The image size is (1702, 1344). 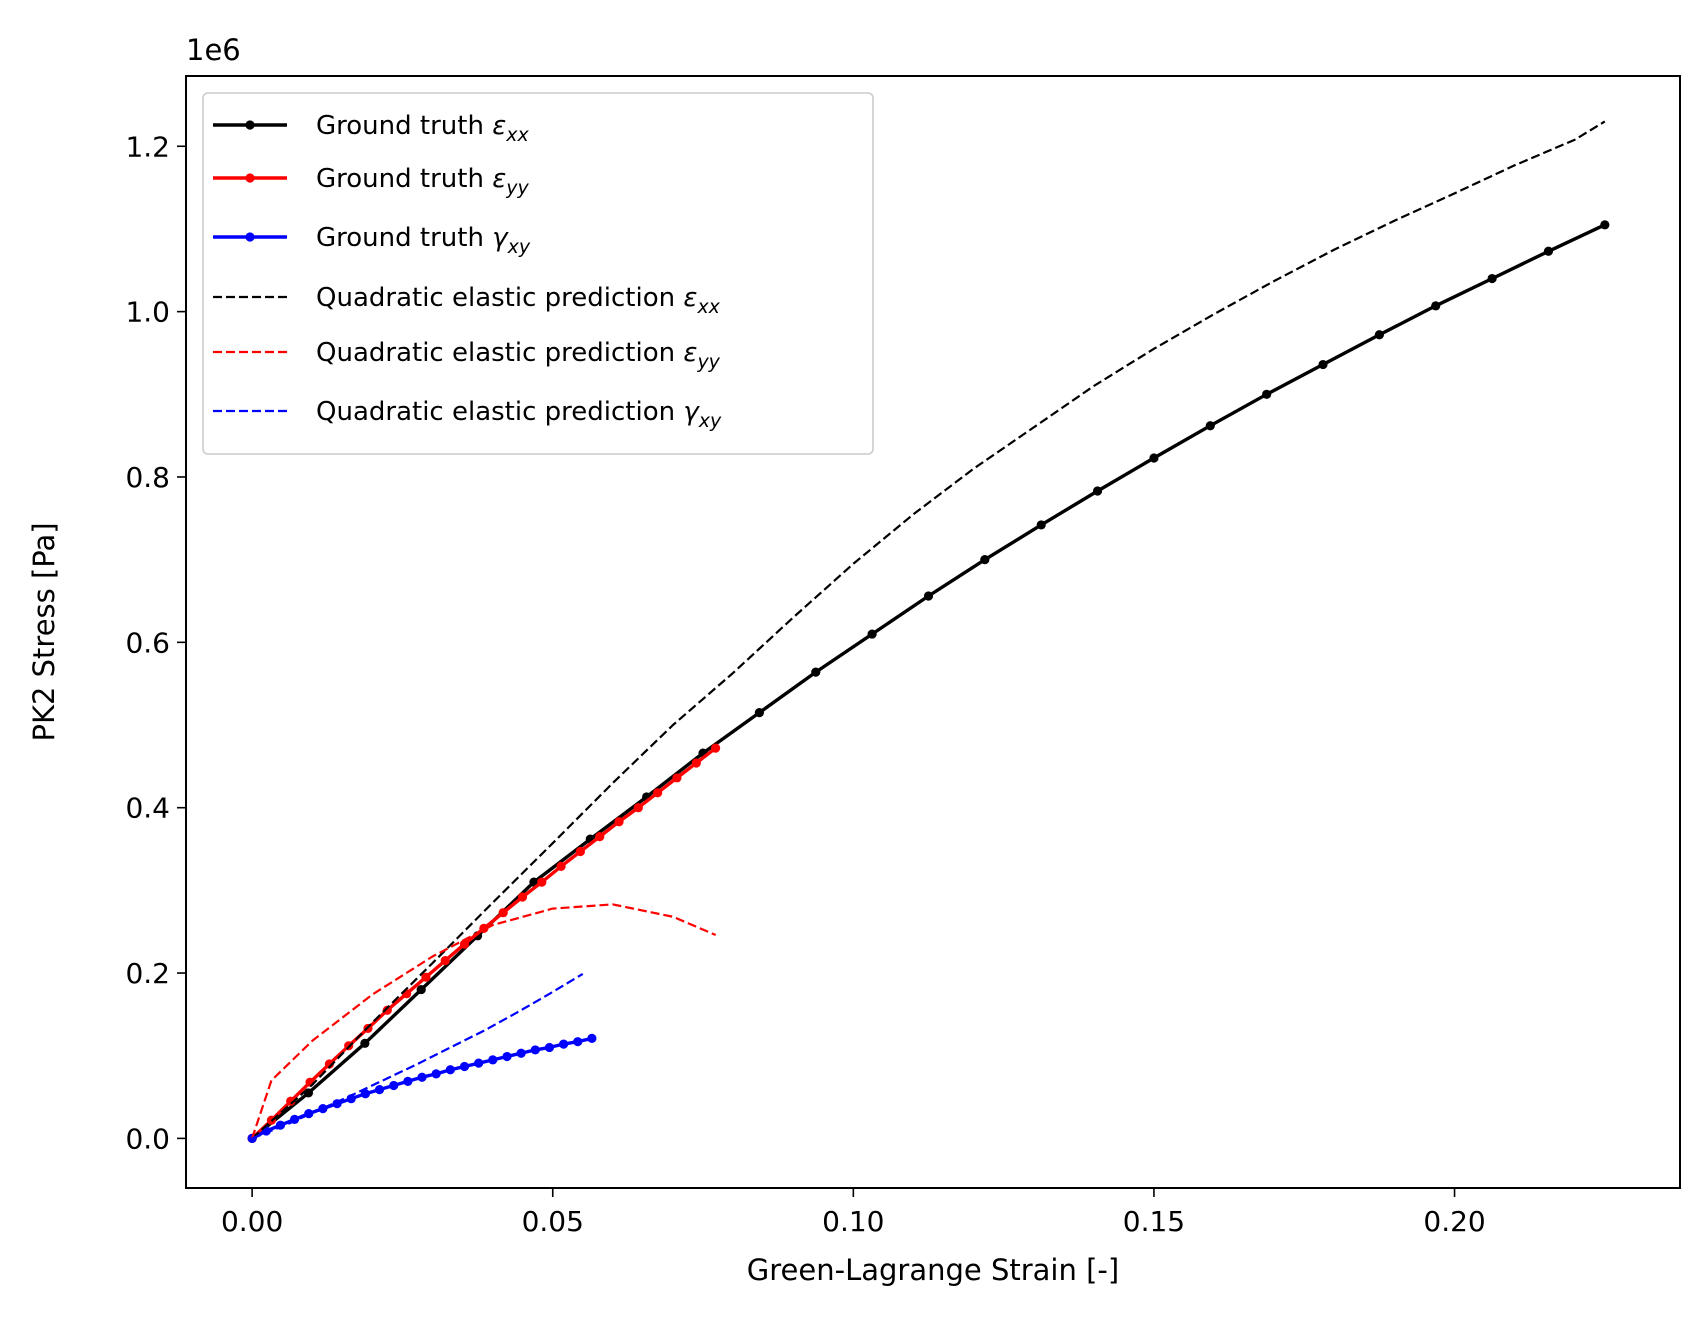 I want to click on legend-entry-label: Ground truth γxy, so click(x=423, y=240).